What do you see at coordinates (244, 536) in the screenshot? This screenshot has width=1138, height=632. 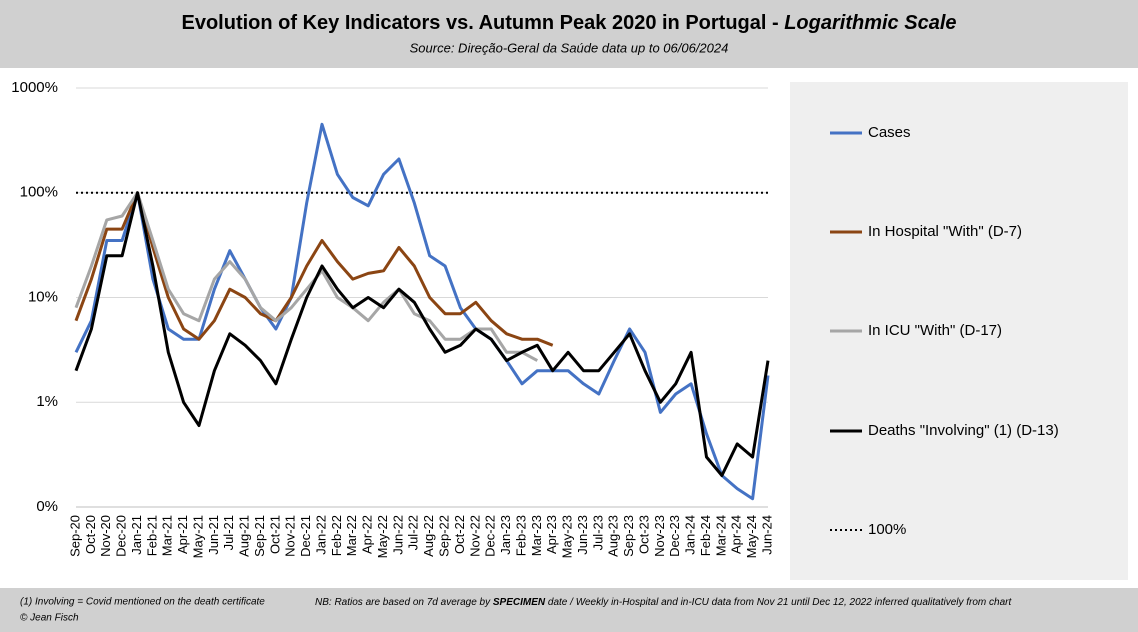 I see `x-tick-label: Aug-21` at bounding box center [244, 536].